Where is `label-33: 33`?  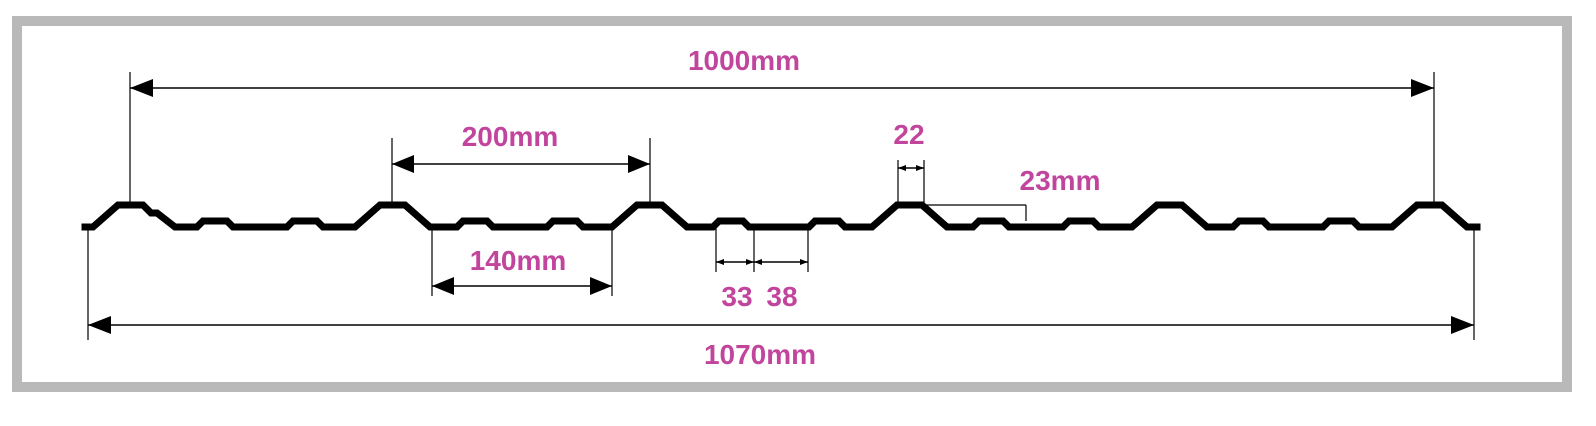 label-33: 33 is located at coordinates (736, 296).